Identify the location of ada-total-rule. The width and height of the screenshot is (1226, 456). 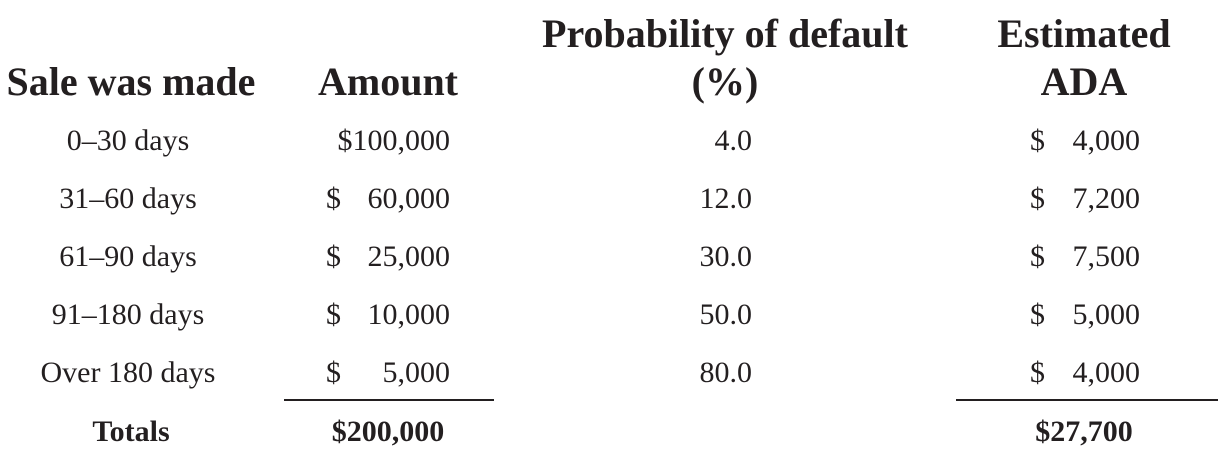
(1087, 400).